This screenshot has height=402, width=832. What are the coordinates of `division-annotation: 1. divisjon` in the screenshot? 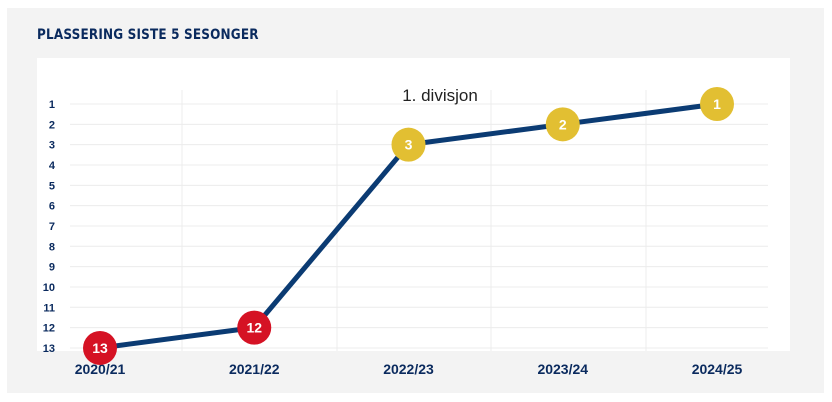 It's located at (440, 95).